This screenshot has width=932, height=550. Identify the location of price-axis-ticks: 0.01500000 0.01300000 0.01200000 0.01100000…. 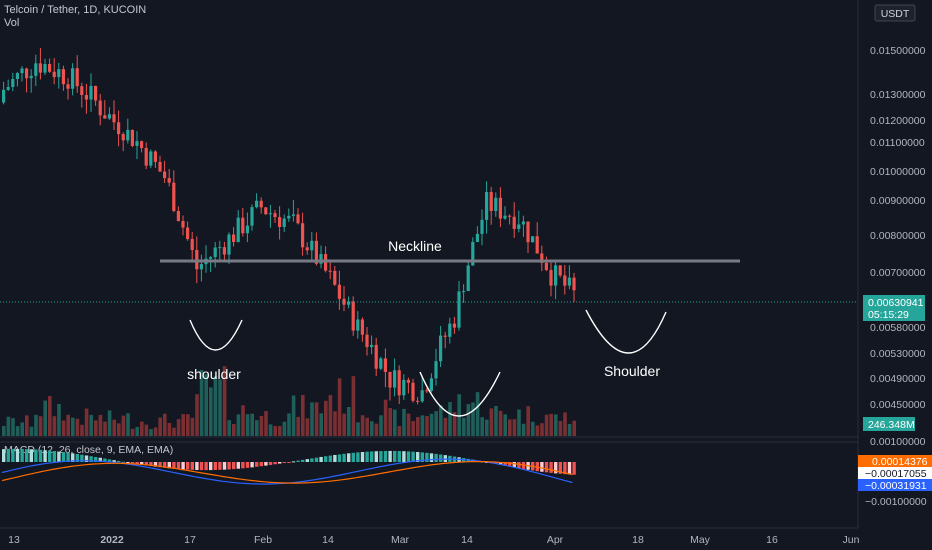
(898, 246).